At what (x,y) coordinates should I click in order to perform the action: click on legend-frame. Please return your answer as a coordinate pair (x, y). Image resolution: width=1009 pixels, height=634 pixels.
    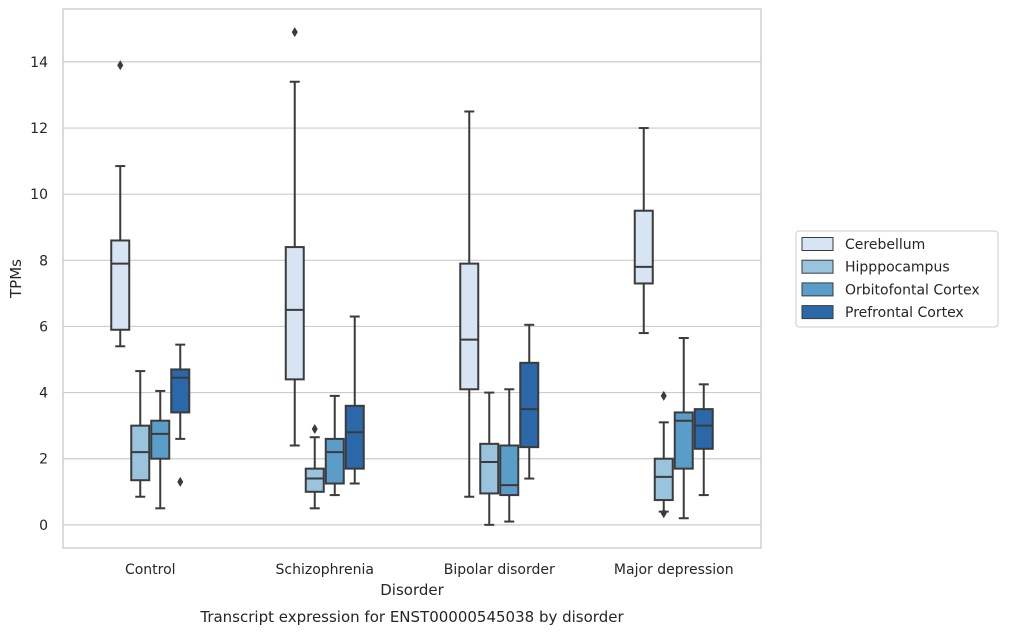
    Looking at the image, I should click on (897, 279).